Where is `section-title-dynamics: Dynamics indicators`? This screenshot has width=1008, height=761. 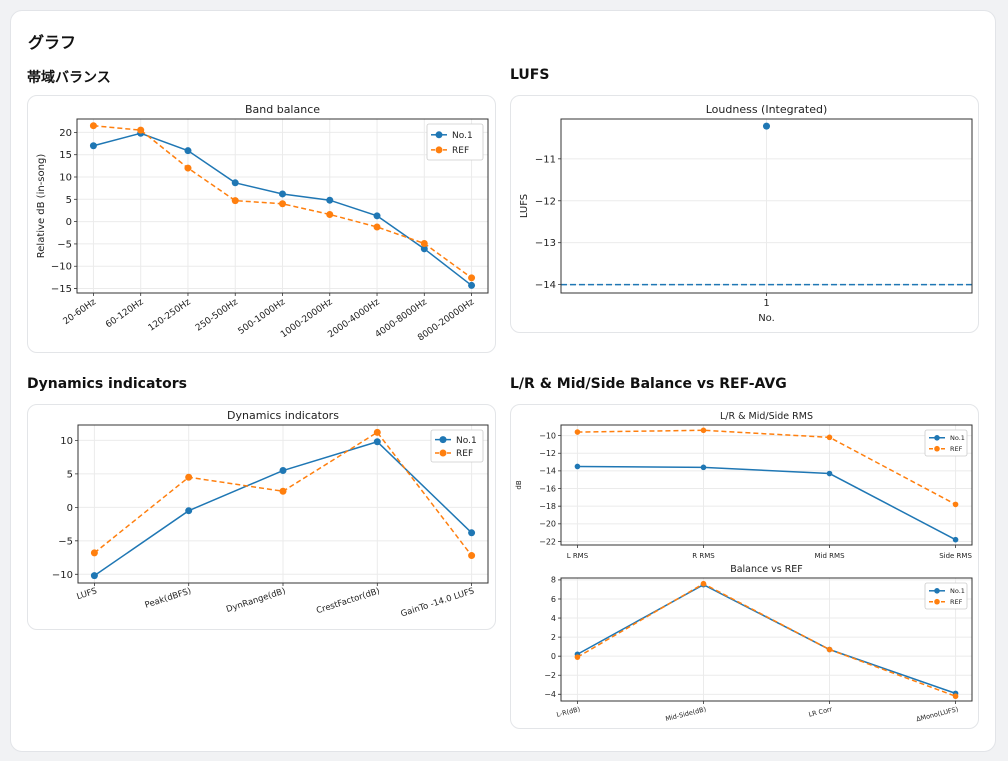
section-title-dynamics: Dynamics indicators is located at coordinates (107, 384).